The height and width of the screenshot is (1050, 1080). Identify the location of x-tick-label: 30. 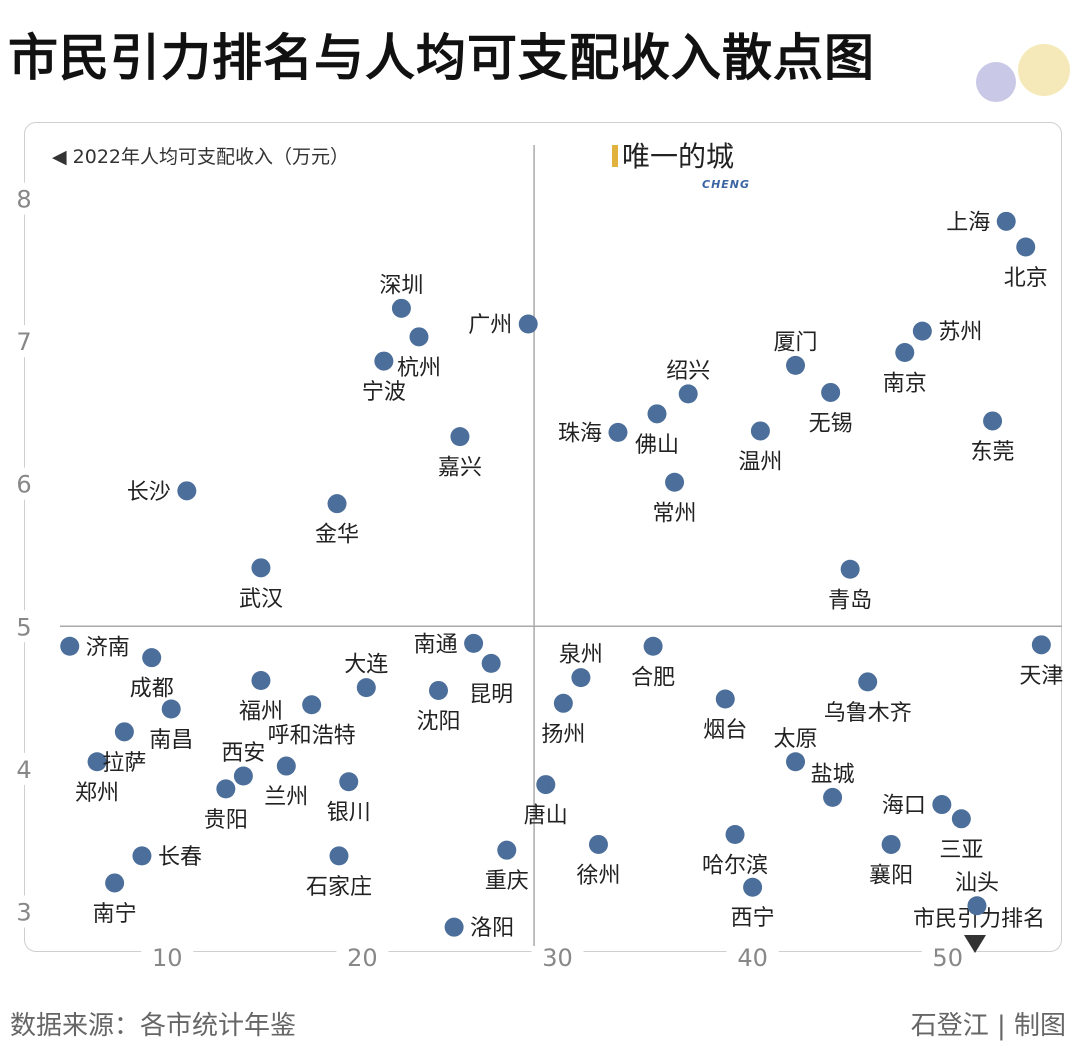
(557, 958).